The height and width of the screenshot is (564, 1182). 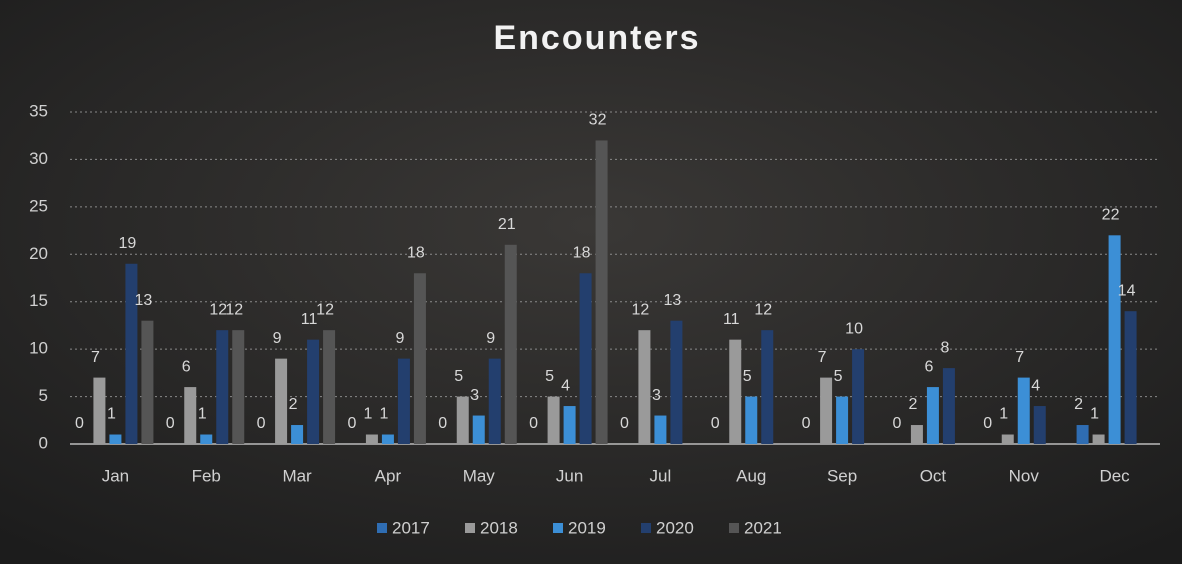 What do you see at coordinates (38, 348) in the screenshot?
I see `y-tick-label: 10` at bounding box center [38, 348].